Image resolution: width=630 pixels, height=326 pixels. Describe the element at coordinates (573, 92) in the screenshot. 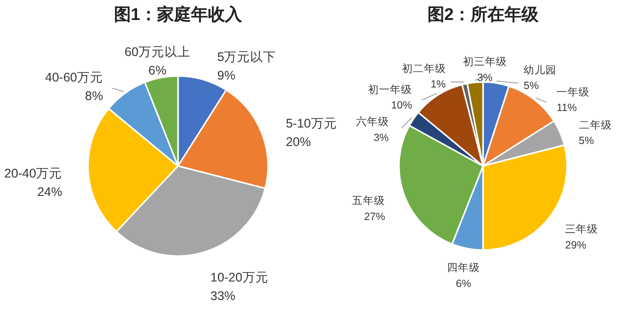

I see `slice-label: 一年级` at that location.